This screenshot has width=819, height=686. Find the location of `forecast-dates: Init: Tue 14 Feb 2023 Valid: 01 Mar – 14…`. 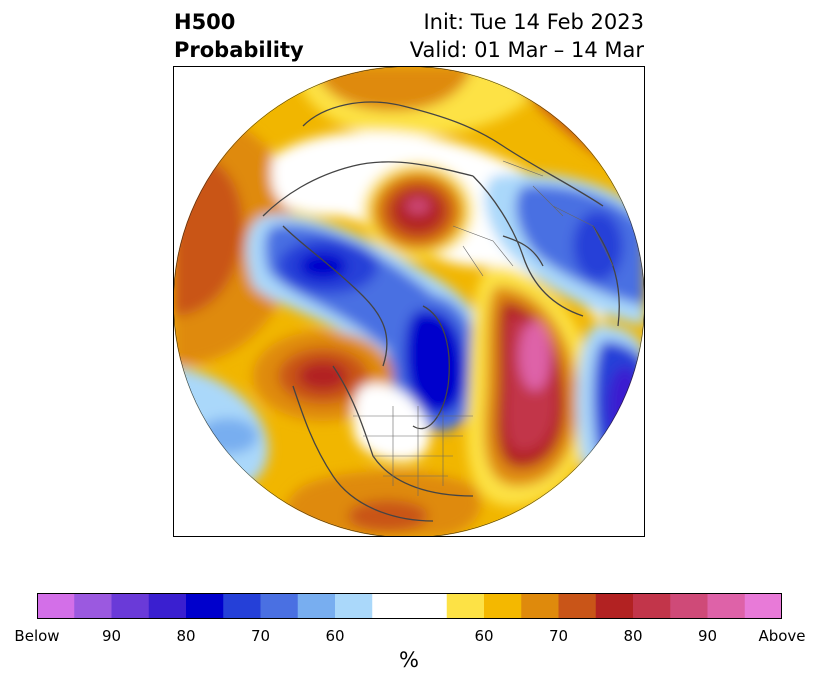

forecast-dates: Init: Tue 14 Feb 2023 Valid: 01 Mar – 14… is located at coordinates (527, 36).